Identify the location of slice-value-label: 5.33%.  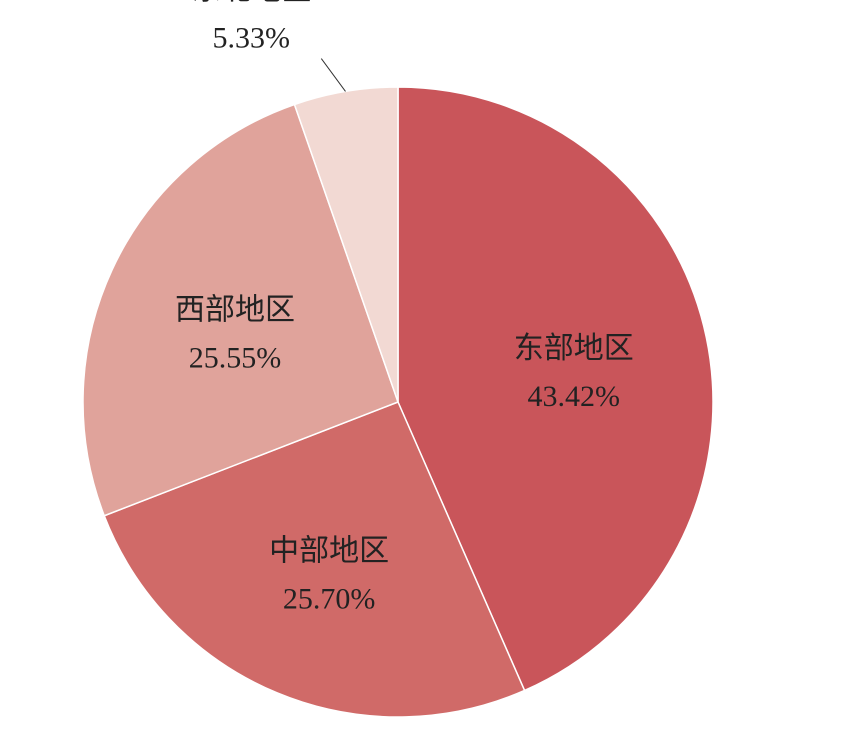
(252, 37).